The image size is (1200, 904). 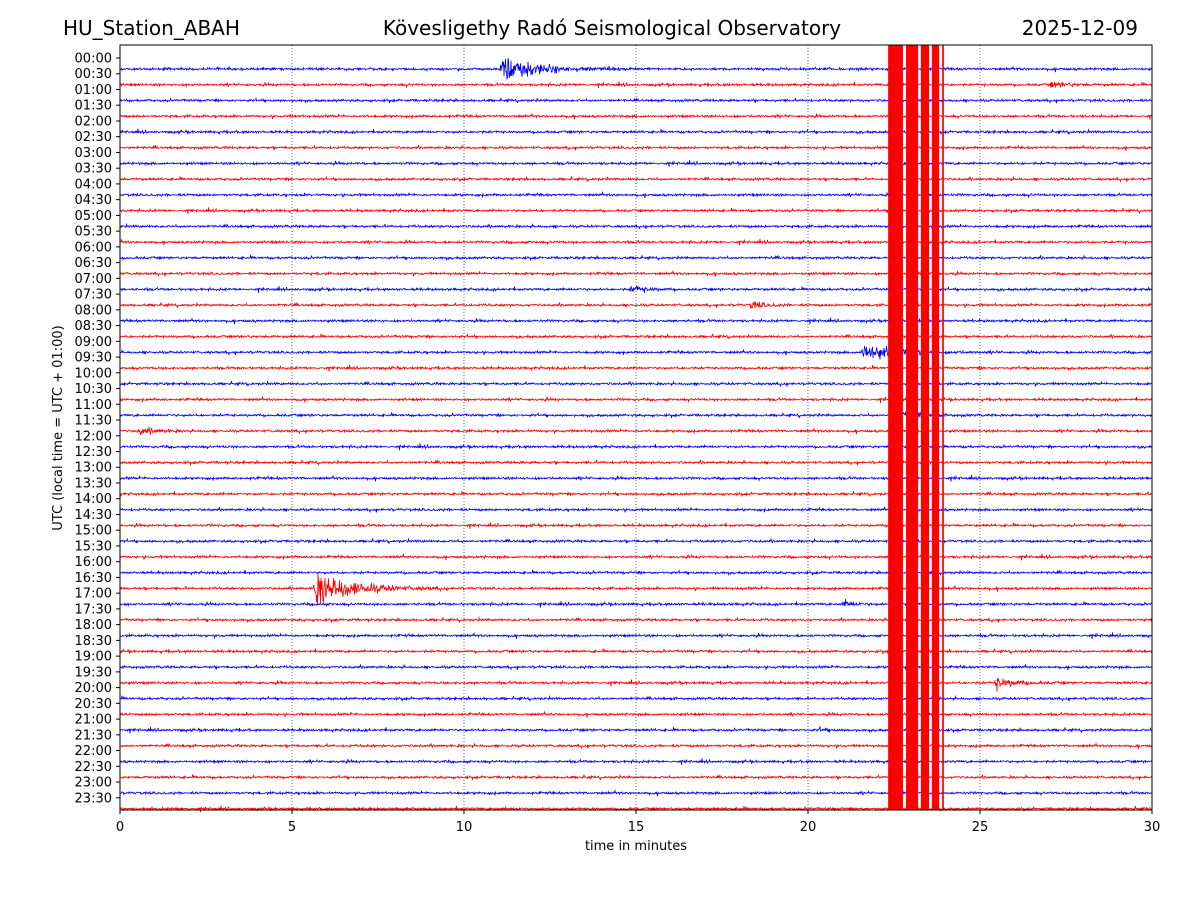 I want to click on x-tick-label: 5, so click(x=292, y=827).